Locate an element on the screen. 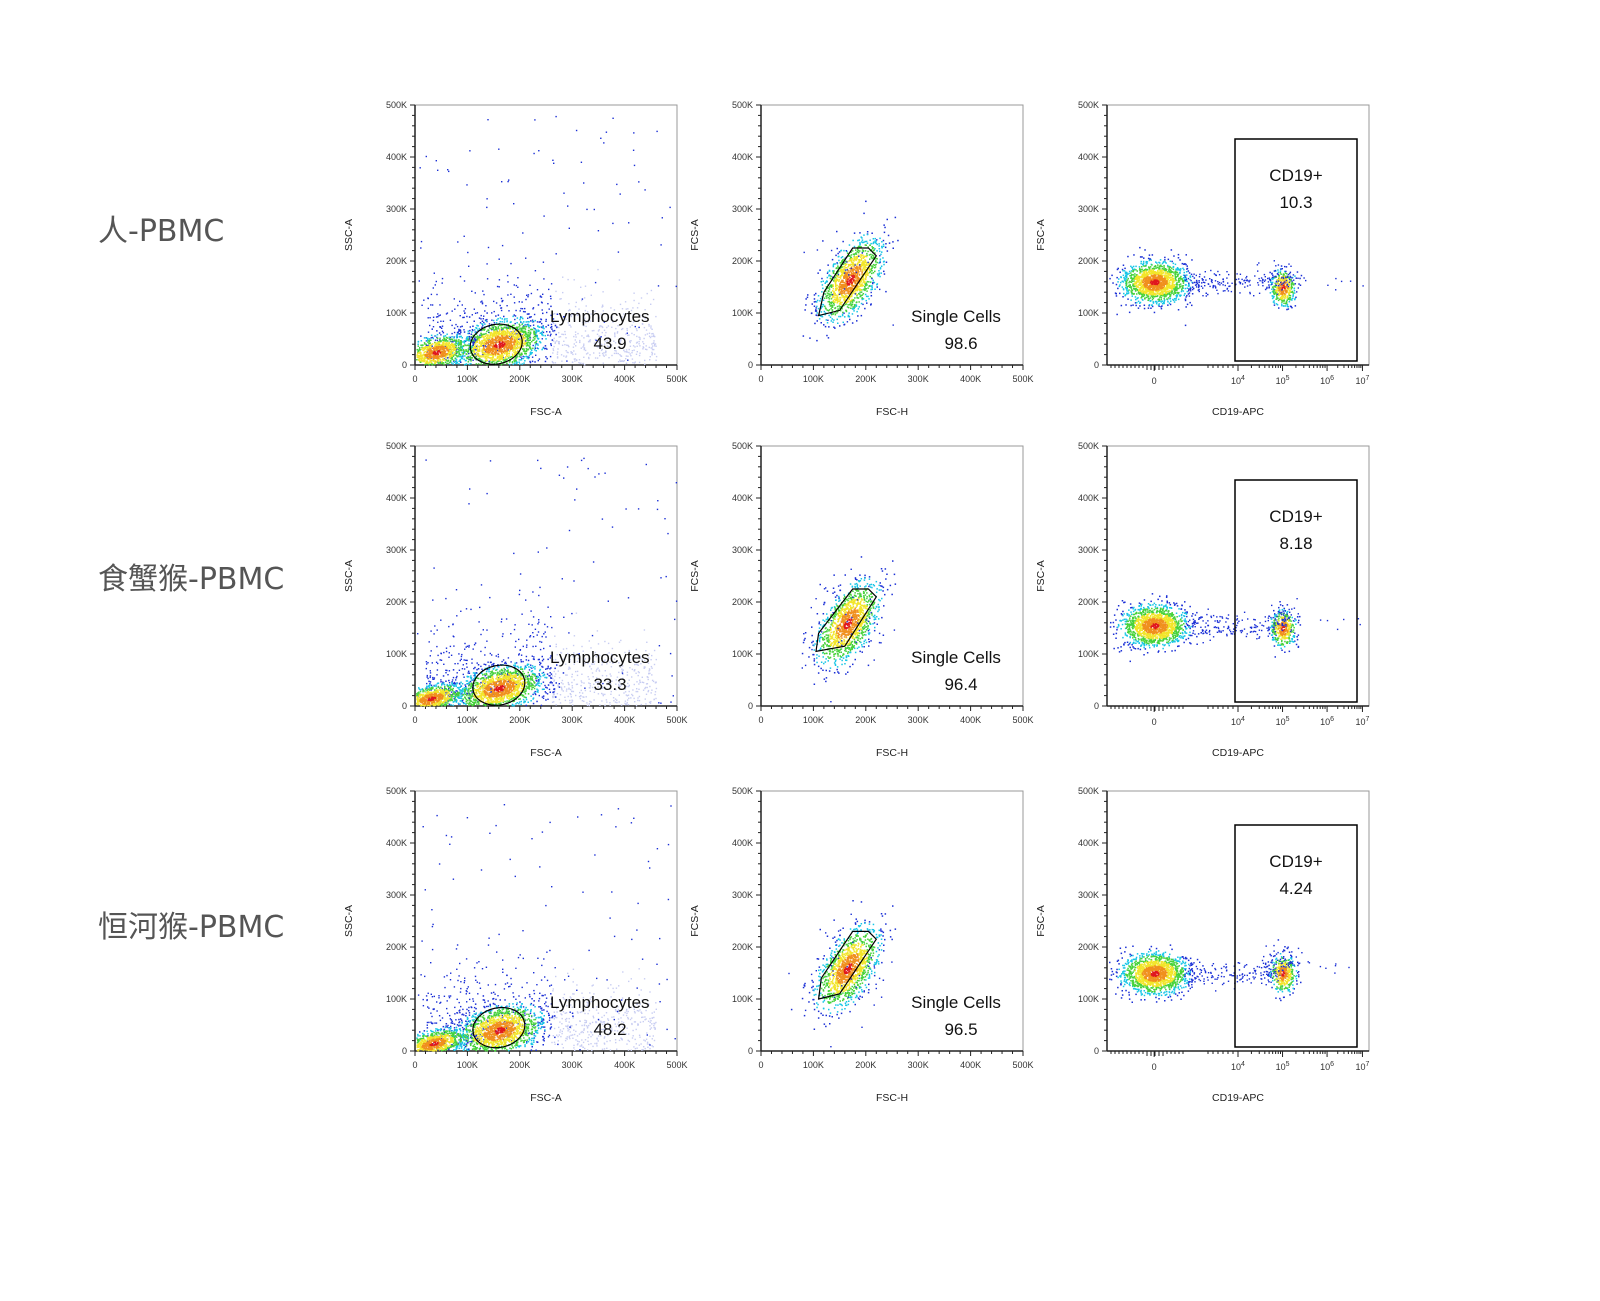  x-tick-label: 500K is located at coordinates (1022, 379).